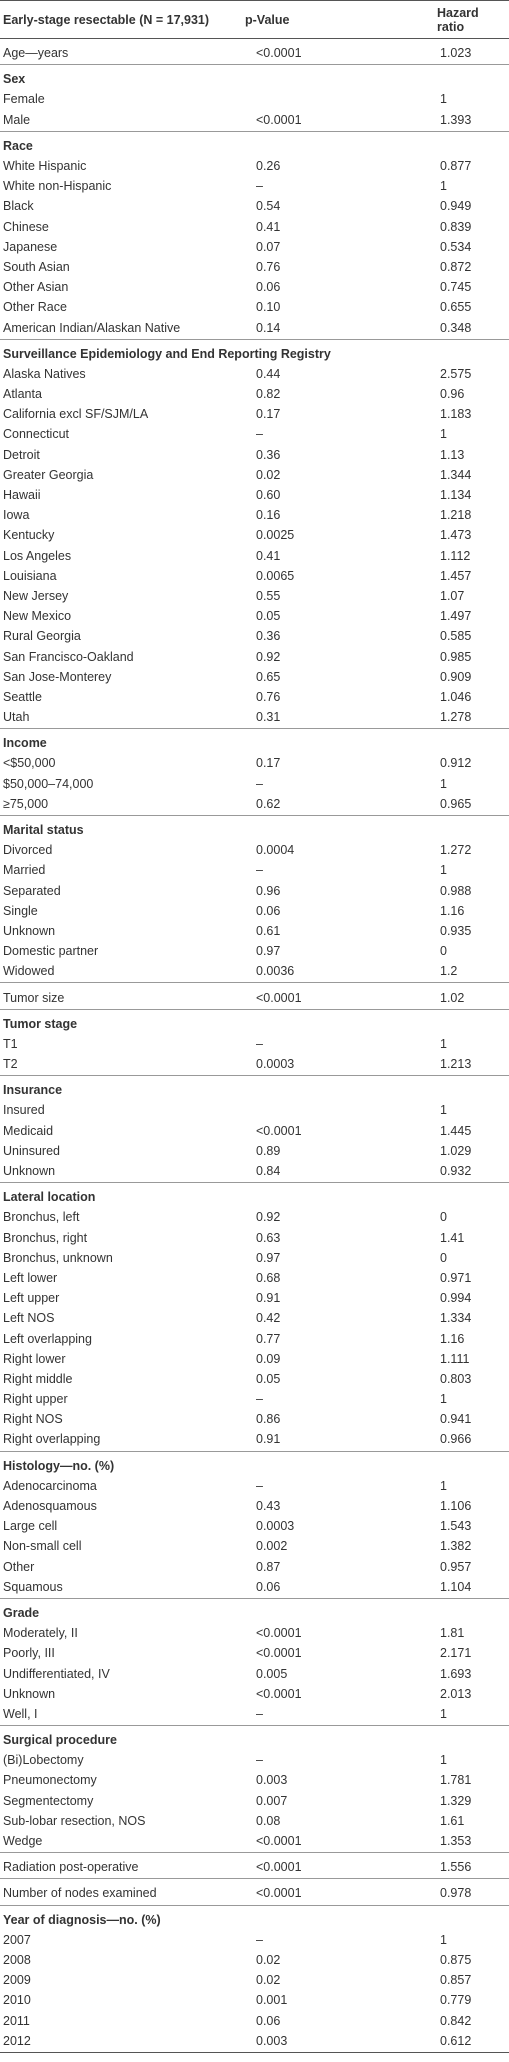 This screenshot has height=2062, width=509. I want to click on hazard-ratio: 0.912, so click(456, 763).